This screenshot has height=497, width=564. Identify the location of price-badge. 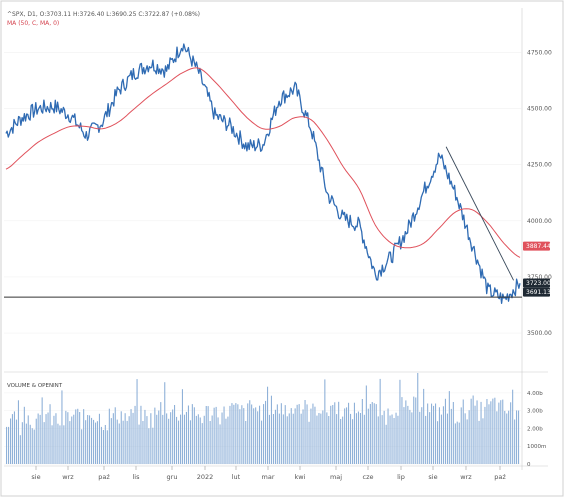
(536, 246).